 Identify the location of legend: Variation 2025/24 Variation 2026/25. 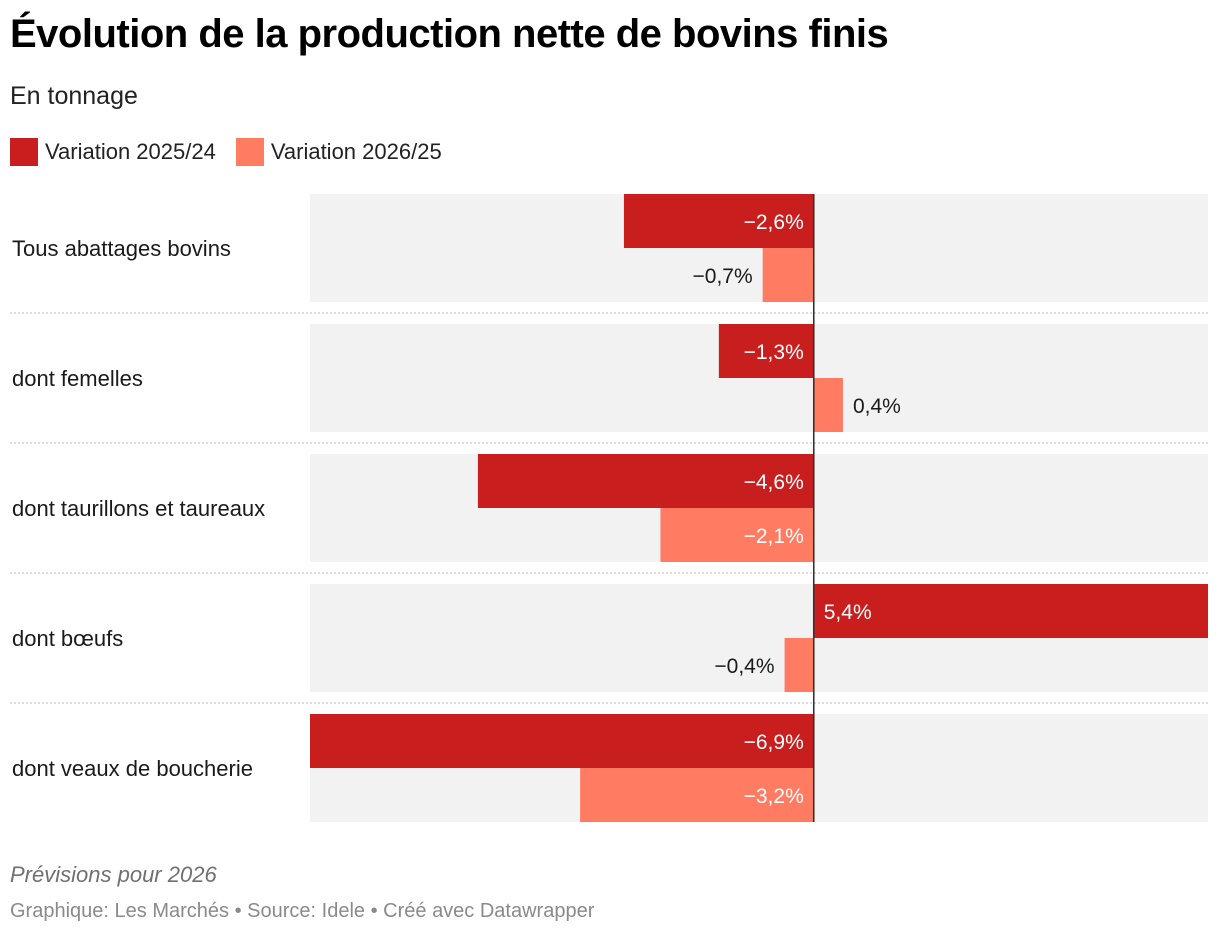
(236, 152).